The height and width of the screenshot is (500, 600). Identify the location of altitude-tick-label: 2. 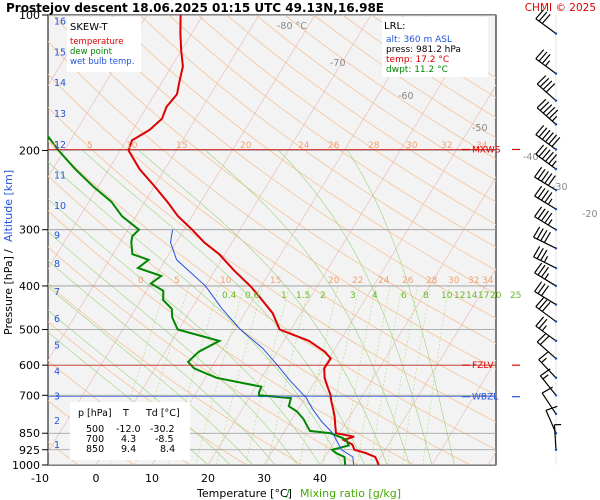
(57, 421).